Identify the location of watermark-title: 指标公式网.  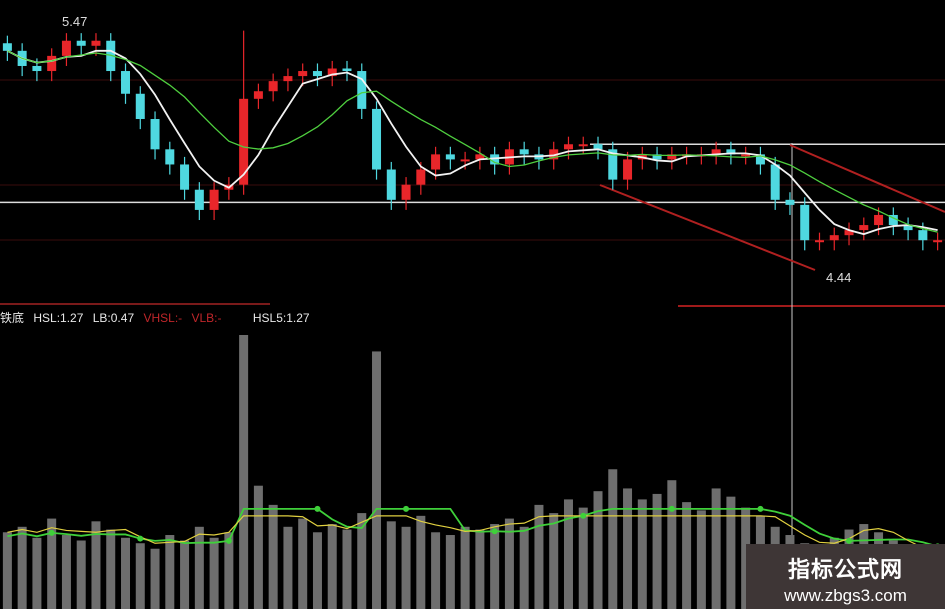
(845, 570).